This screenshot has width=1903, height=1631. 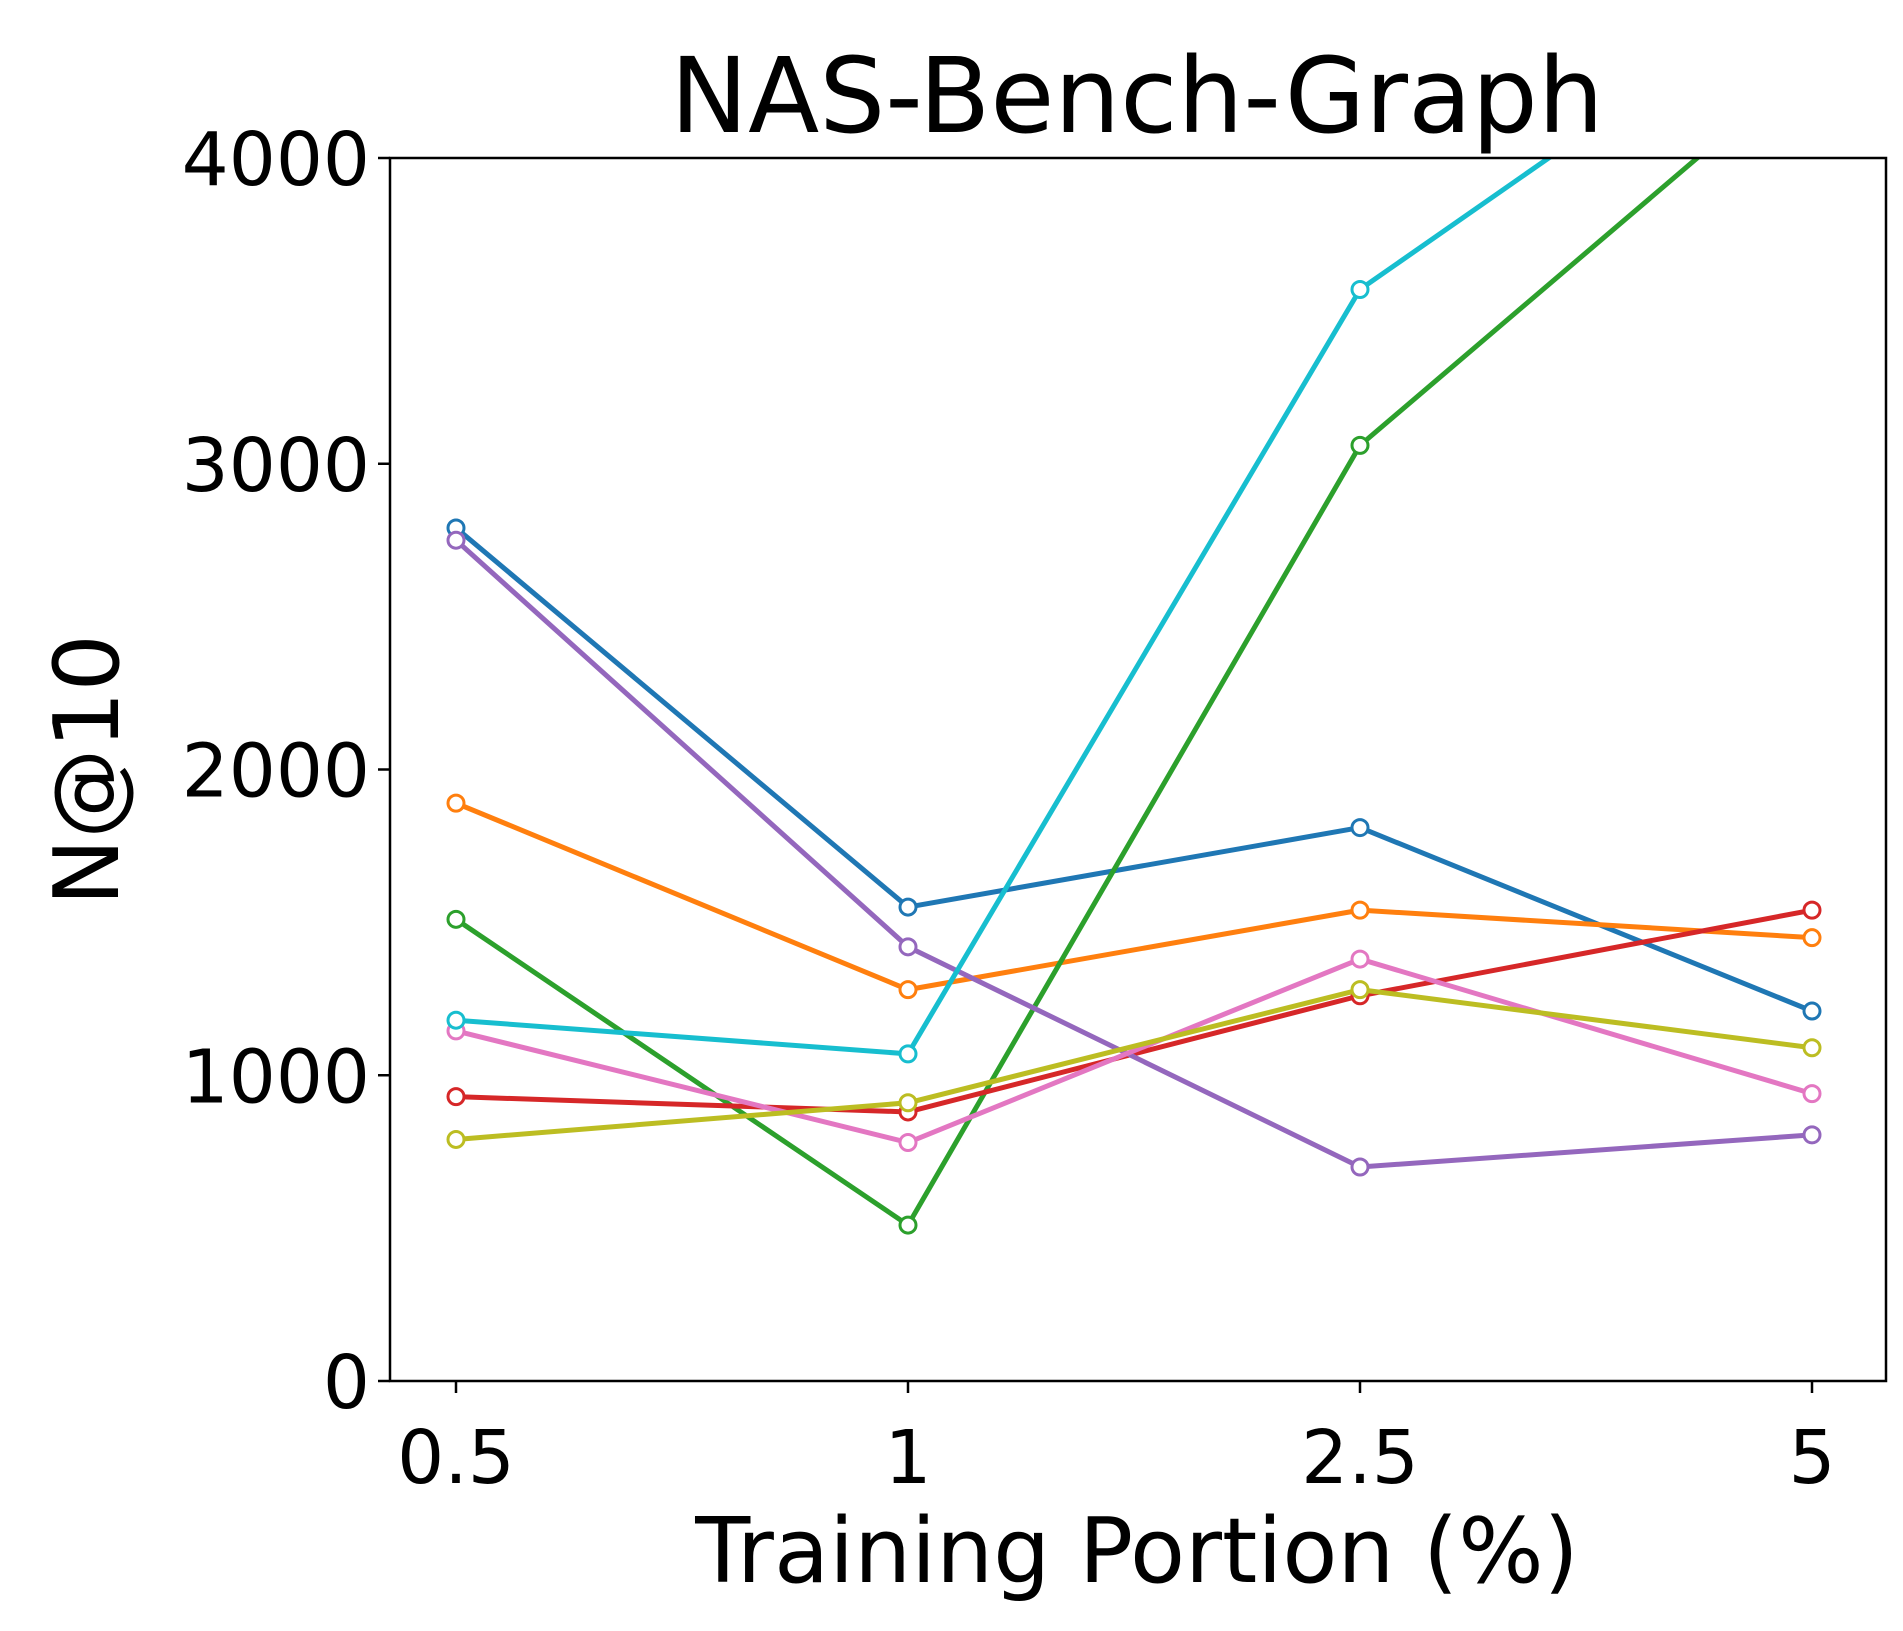 What do you see at coordinates (276, 772) in the screenshot?
I see `y-tick-label: 2000` at bounding box center [276, 772].